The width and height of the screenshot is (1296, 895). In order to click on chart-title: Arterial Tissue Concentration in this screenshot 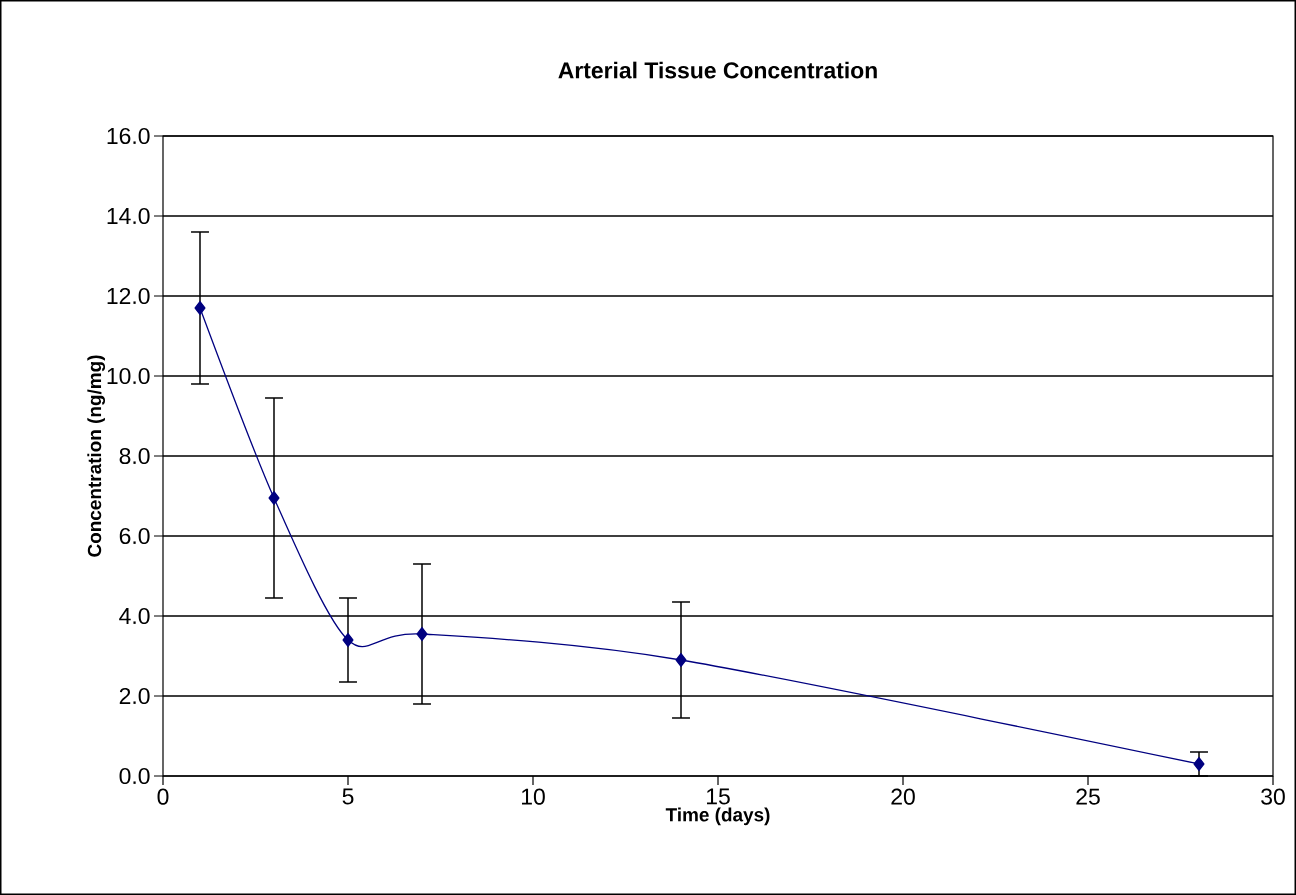, I will do `click(717, 70)`.